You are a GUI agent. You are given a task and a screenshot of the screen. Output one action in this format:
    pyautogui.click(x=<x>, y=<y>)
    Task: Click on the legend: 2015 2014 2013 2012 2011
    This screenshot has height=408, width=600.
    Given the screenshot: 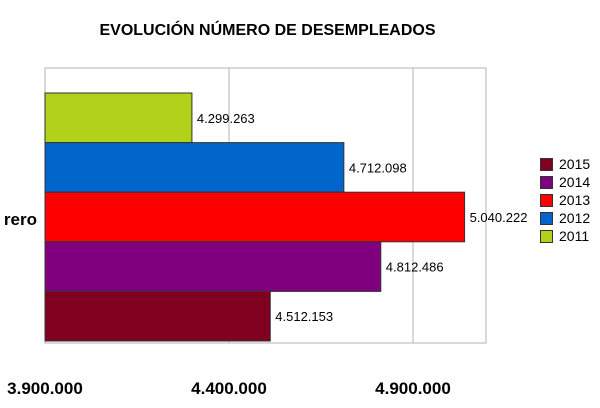 What is the action you would take?
    pyautogui.click(x=565, y=200)
    